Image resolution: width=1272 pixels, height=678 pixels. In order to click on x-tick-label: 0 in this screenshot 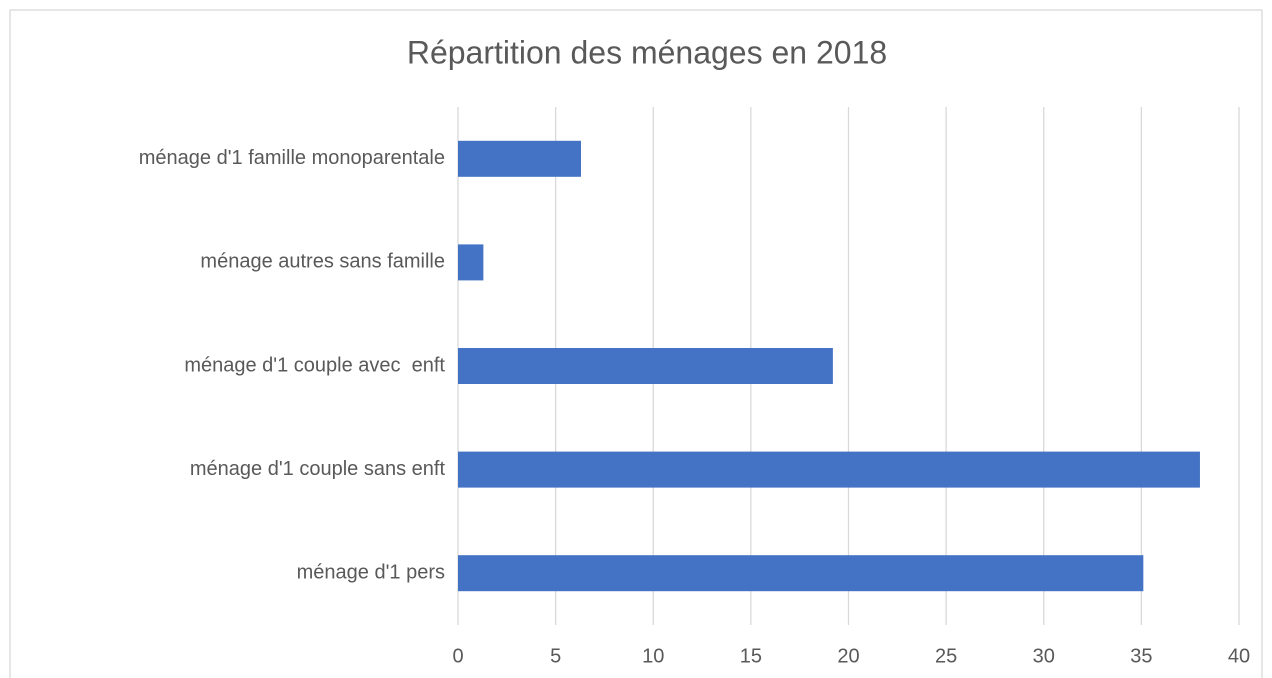, I will do `click(457, 656)`.